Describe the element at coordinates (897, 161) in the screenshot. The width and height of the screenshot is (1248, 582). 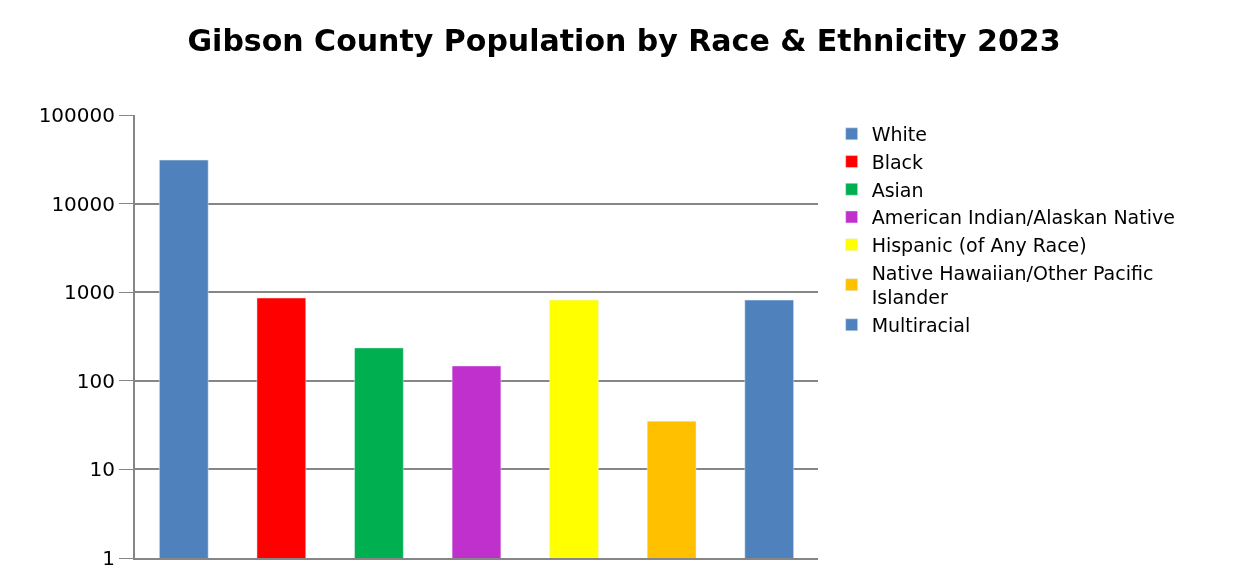
I see `legend-label: Black` at that location.